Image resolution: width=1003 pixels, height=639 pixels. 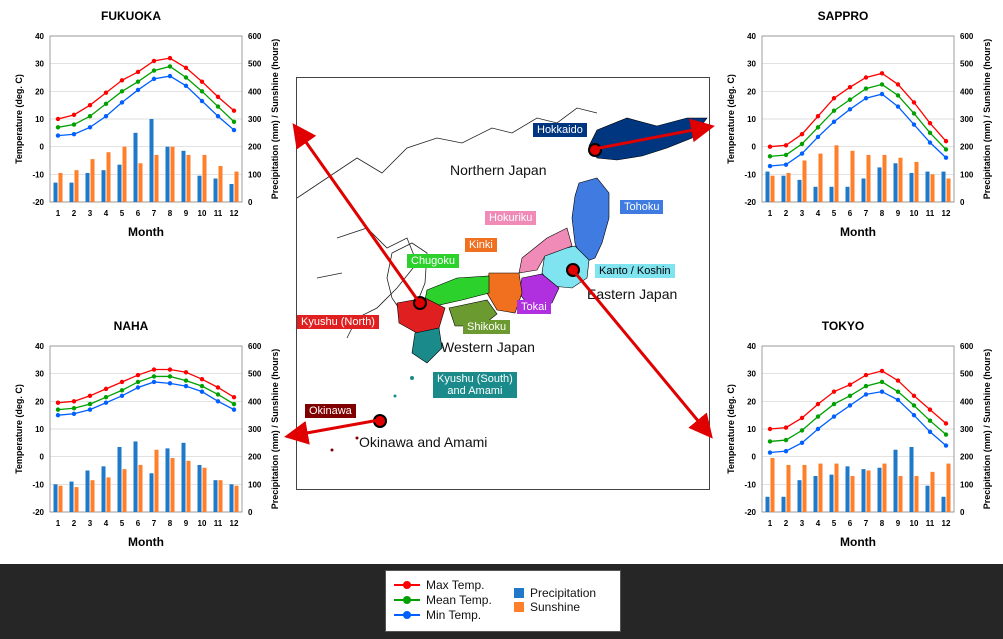 What do you see at coordinates (635, 271) in the screenshot?
I see `region-label-kanto-koshin: Kanto / Koshin` at bounding box center [635, 271].